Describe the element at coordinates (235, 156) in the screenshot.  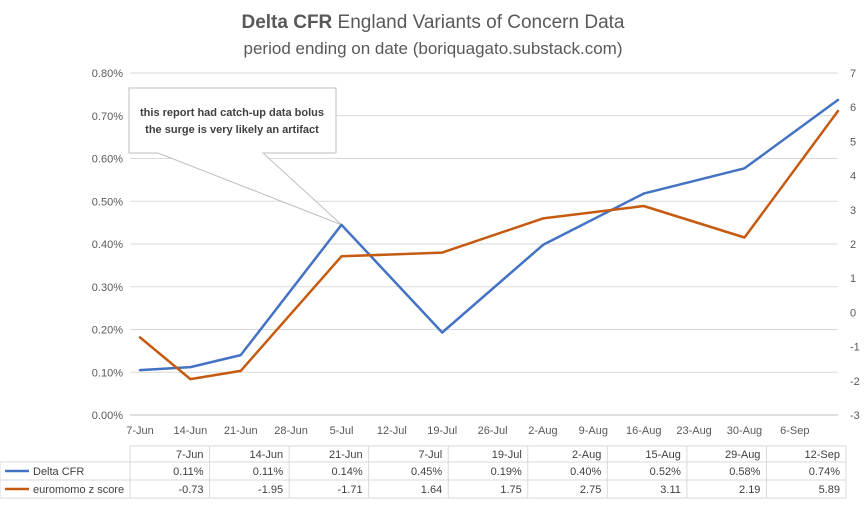
I see `annotation-callout` at that location.